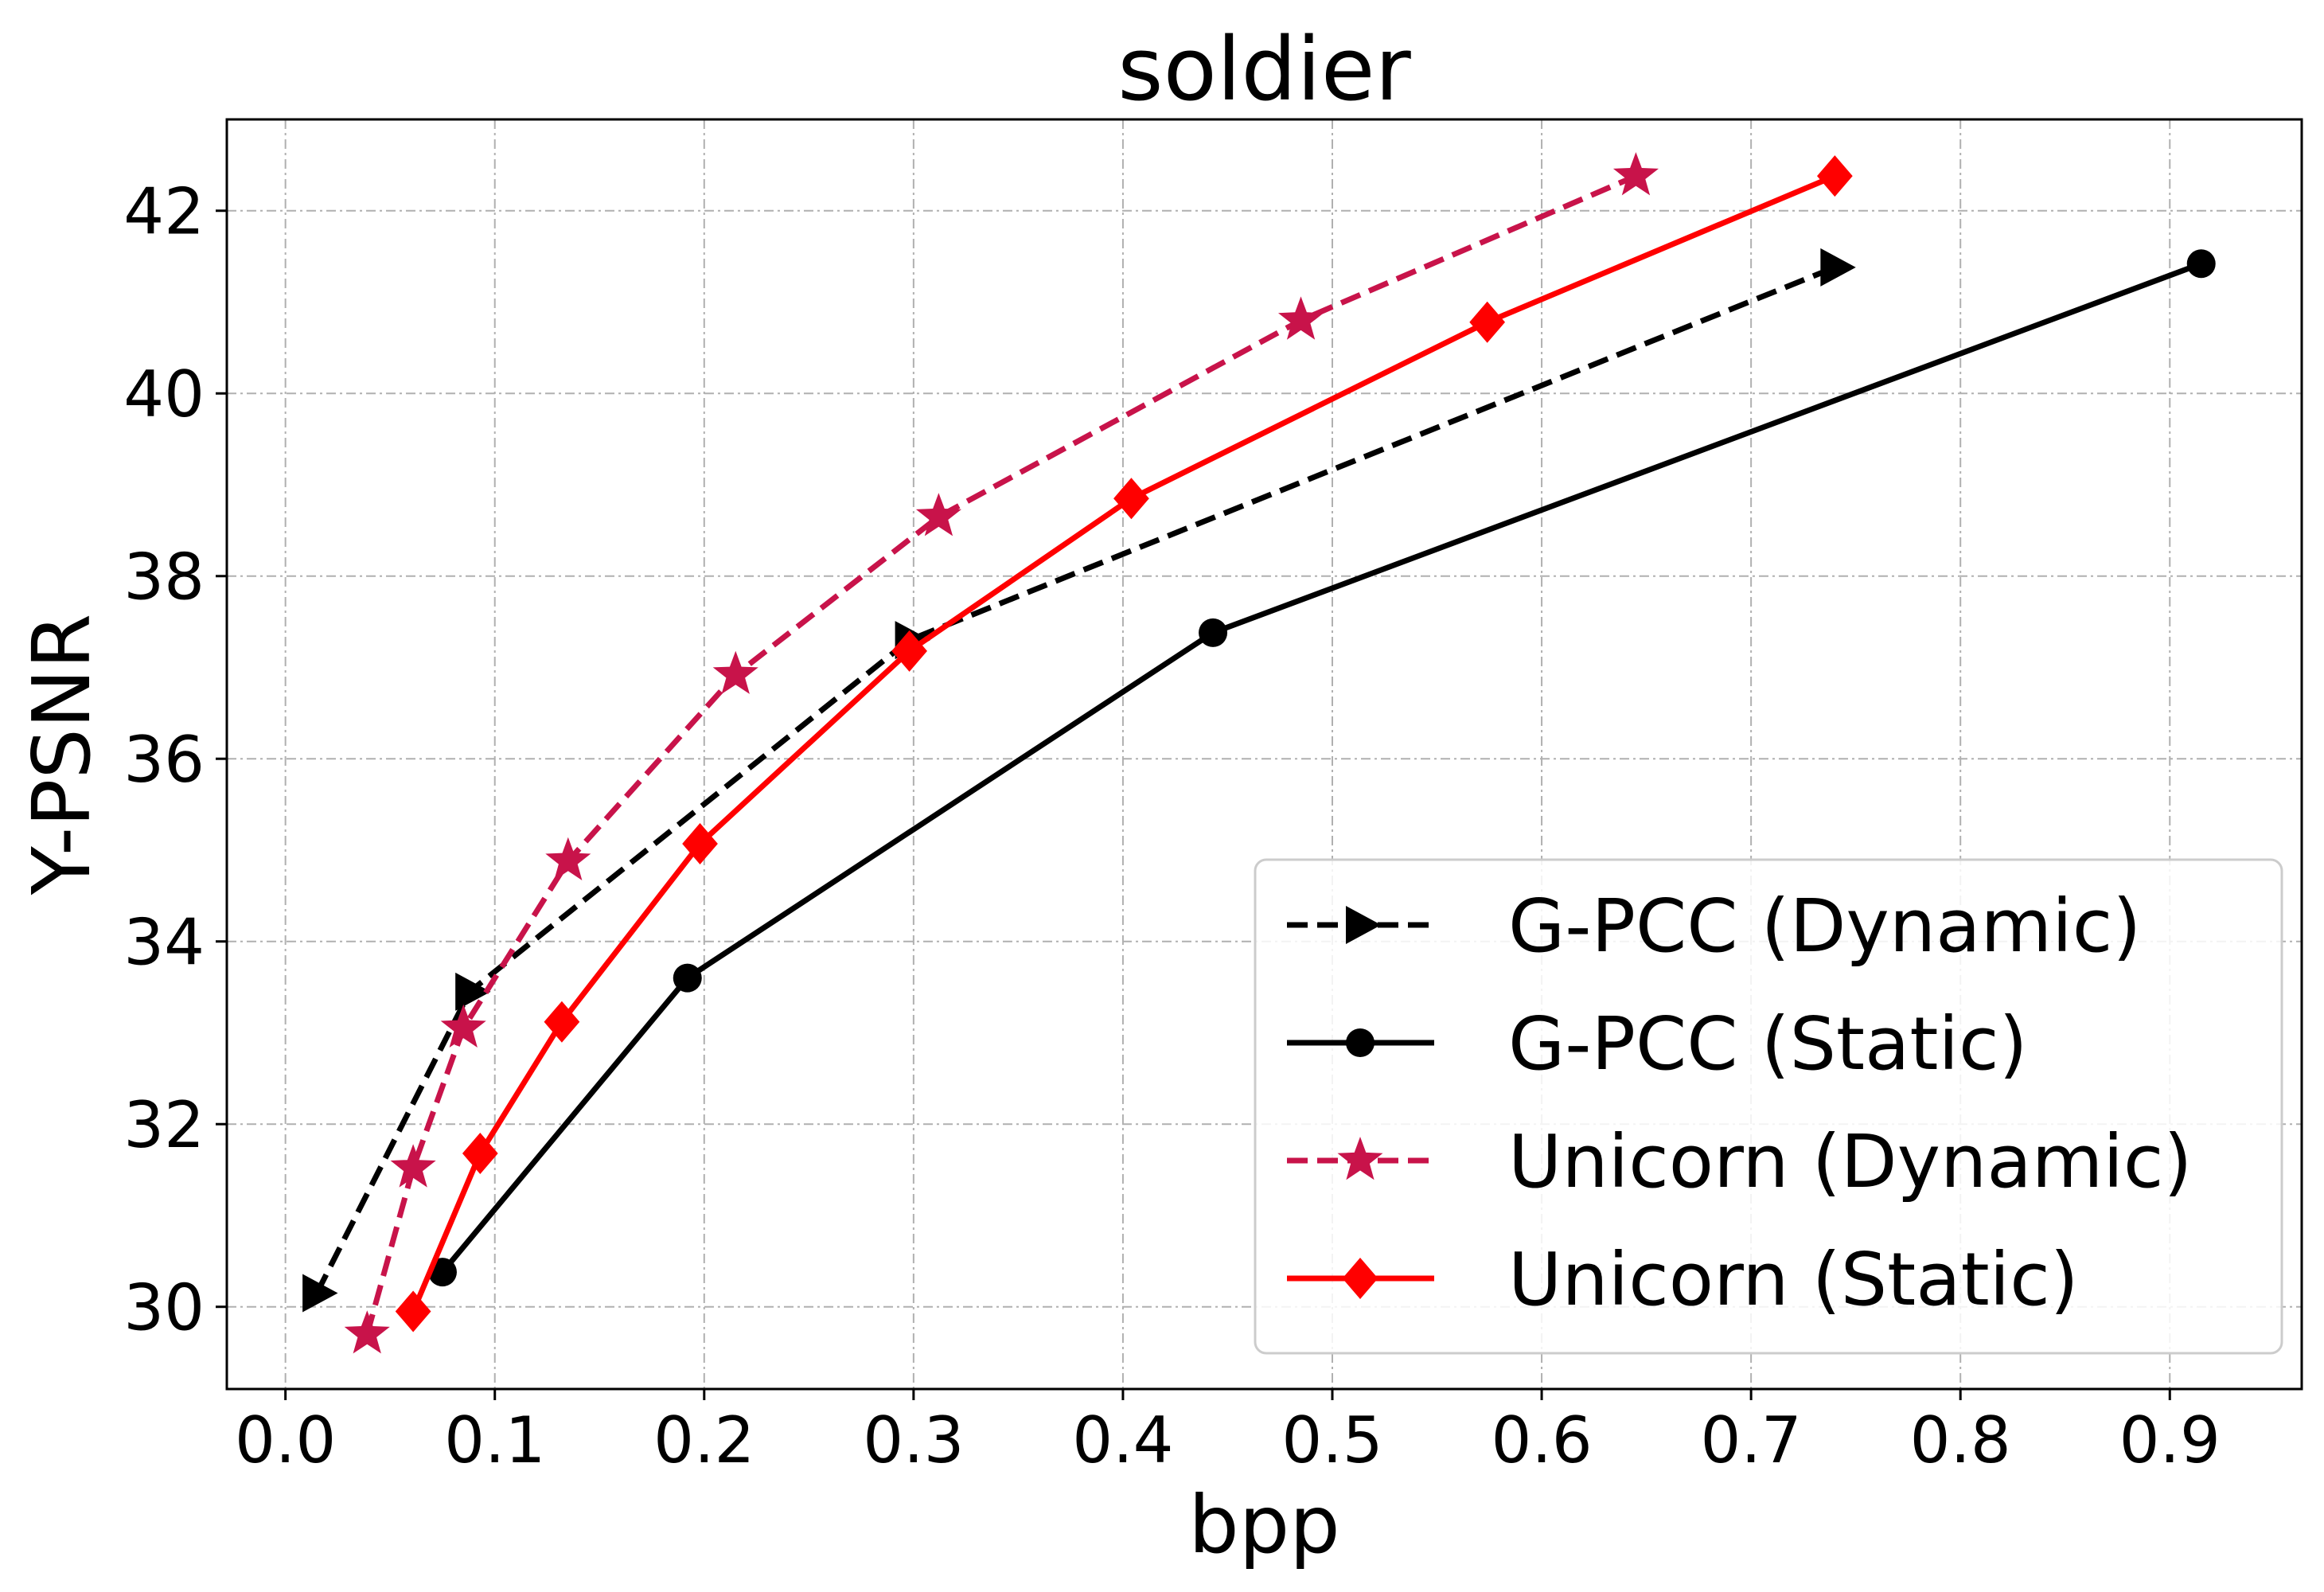  What do you see at coordinates (164, 760) in the screenshot?
I see `y-tick-label: 36` at bounding box center [164, 760].